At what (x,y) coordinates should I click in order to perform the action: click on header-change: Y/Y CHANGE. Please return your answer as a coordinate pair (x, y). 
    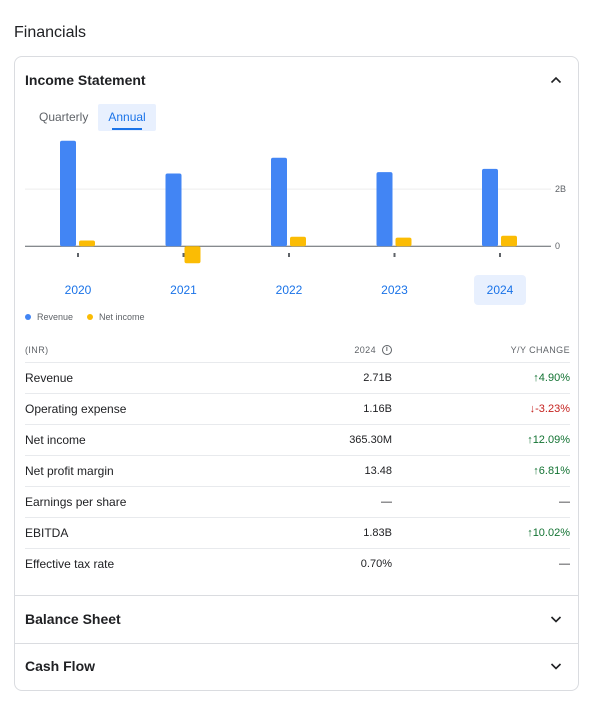
    Looking at the image, I should click on (540, 350).